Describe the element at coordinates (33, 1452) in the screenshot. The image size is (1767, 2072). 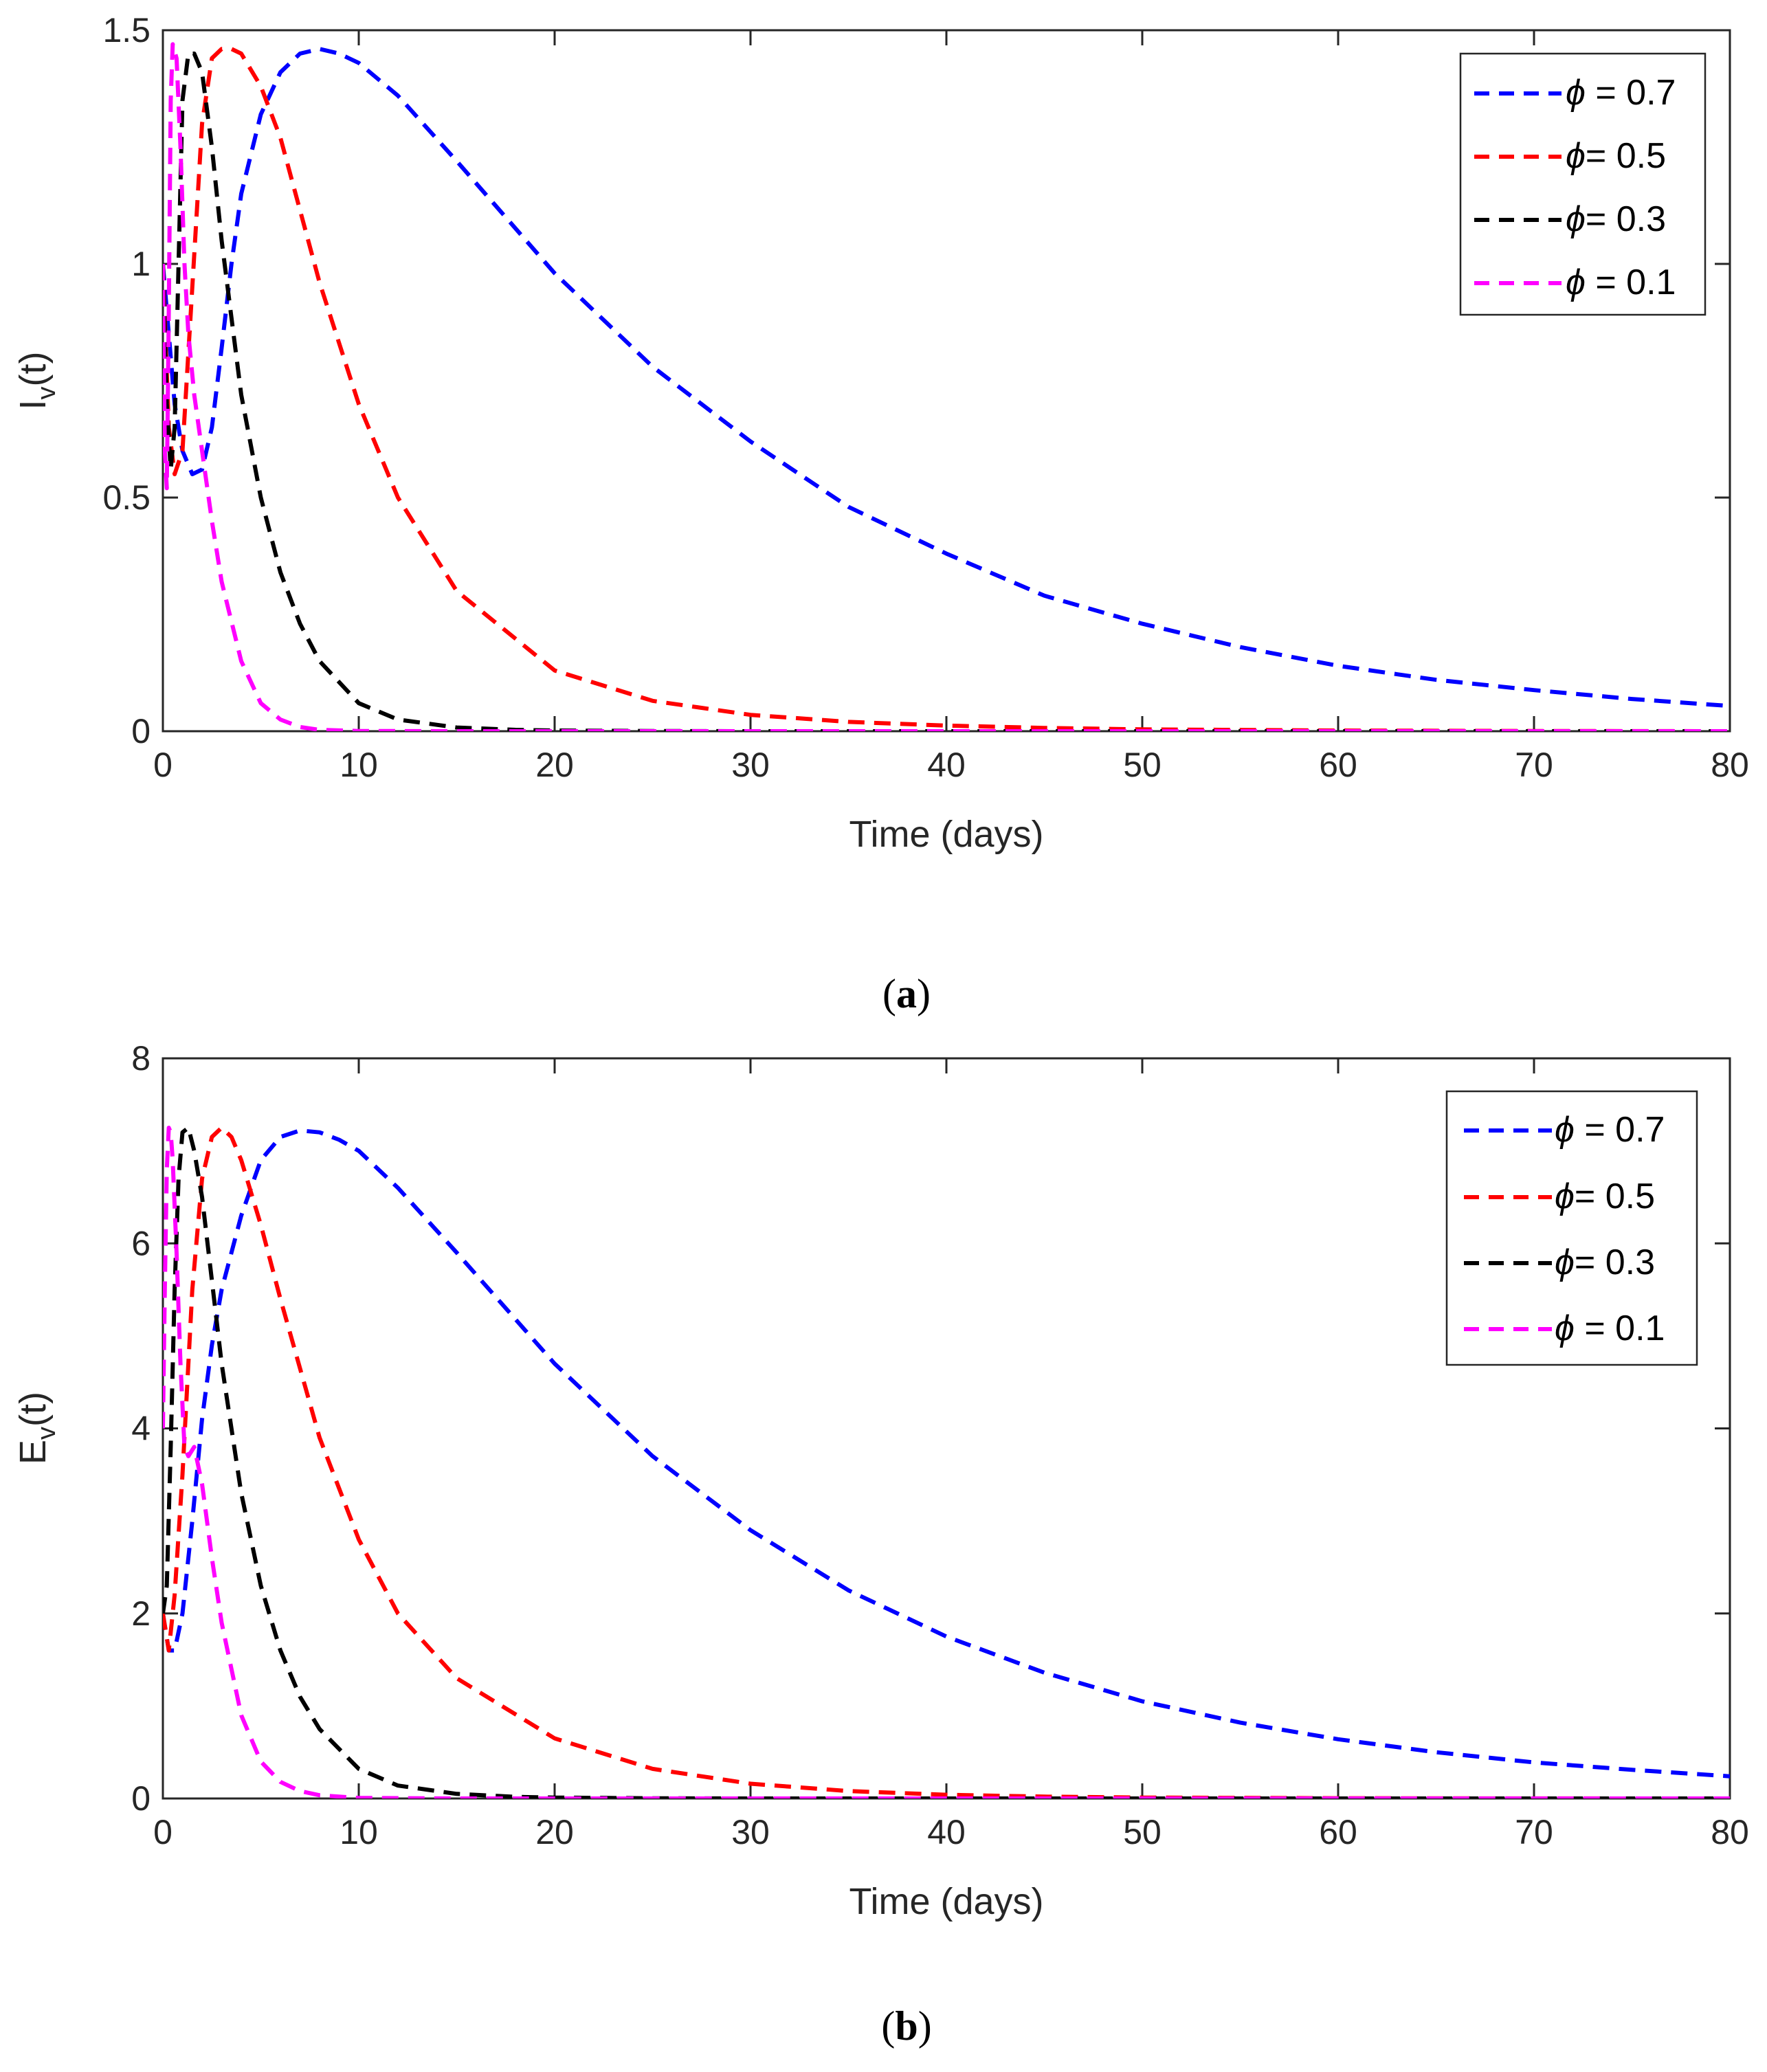
I see `y-axis-label-main: E` at that location.